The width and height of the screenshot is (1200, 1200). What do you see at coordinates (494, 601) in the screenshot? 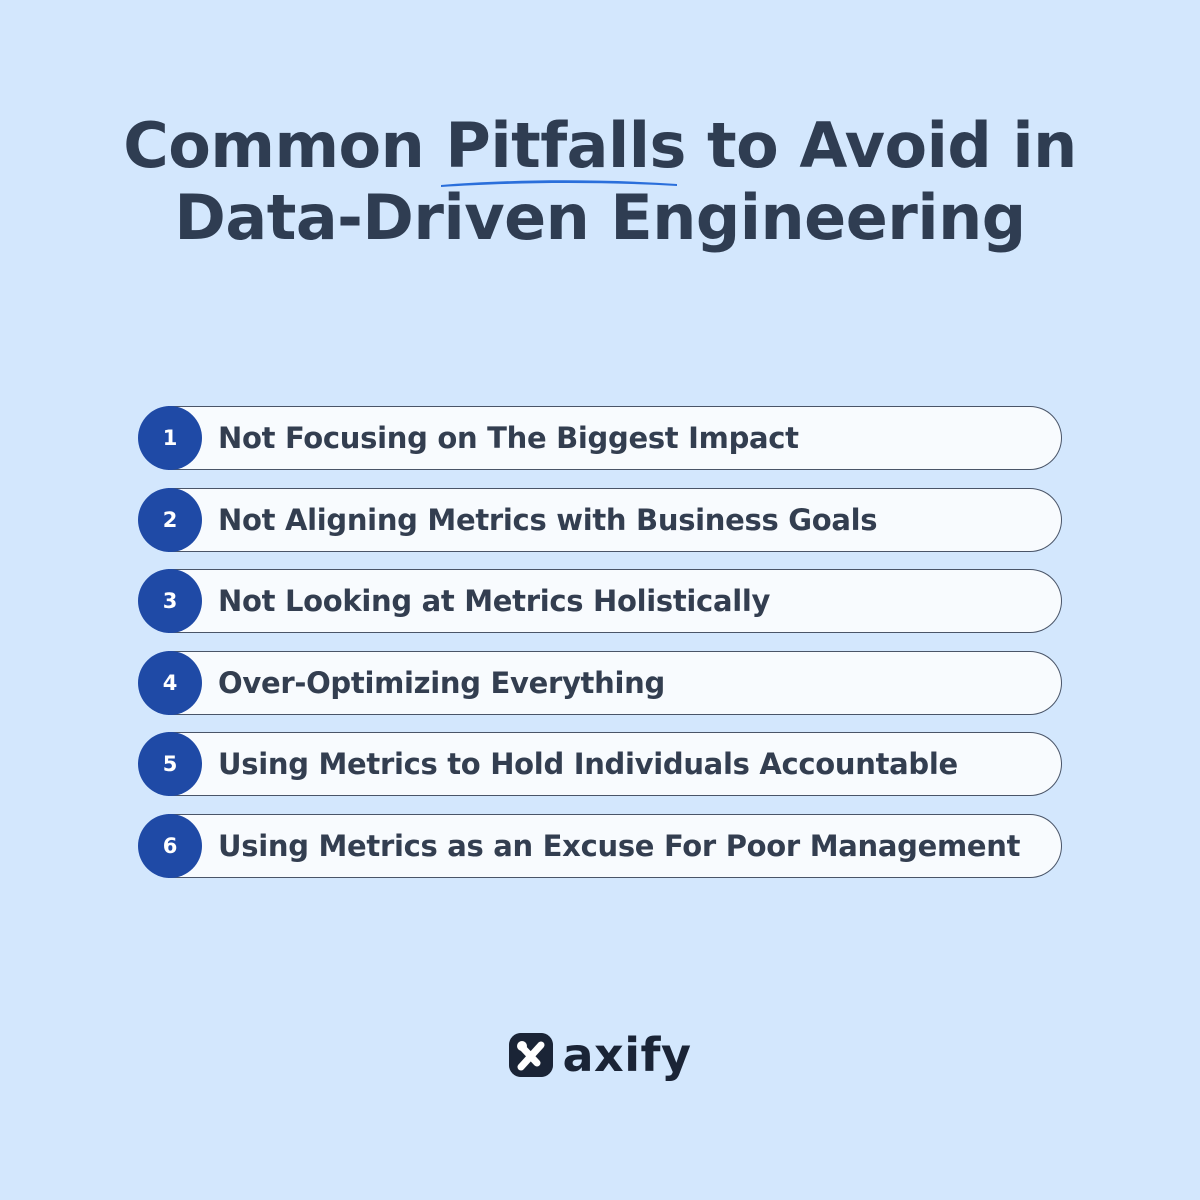
I see `item-label: Not Looking at Metrics Holistically` at bounding box center [494, 601].